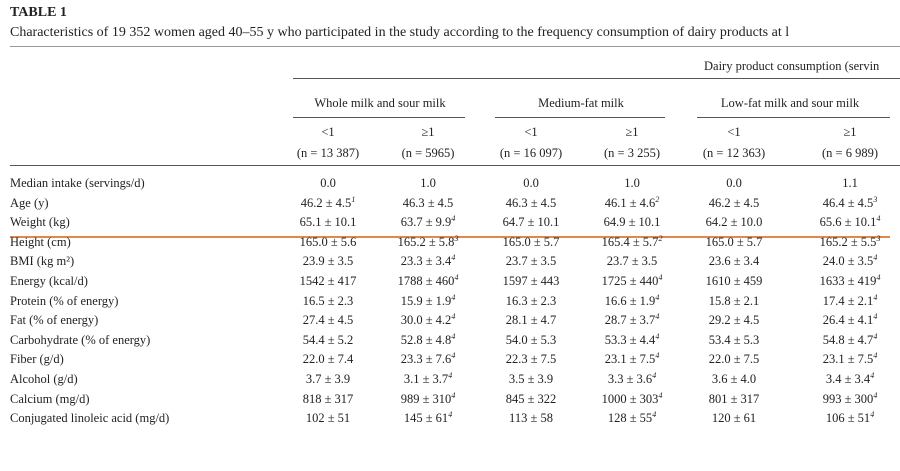  I want to click on cell: 165.4 ± 5.72, so click(632, 242).